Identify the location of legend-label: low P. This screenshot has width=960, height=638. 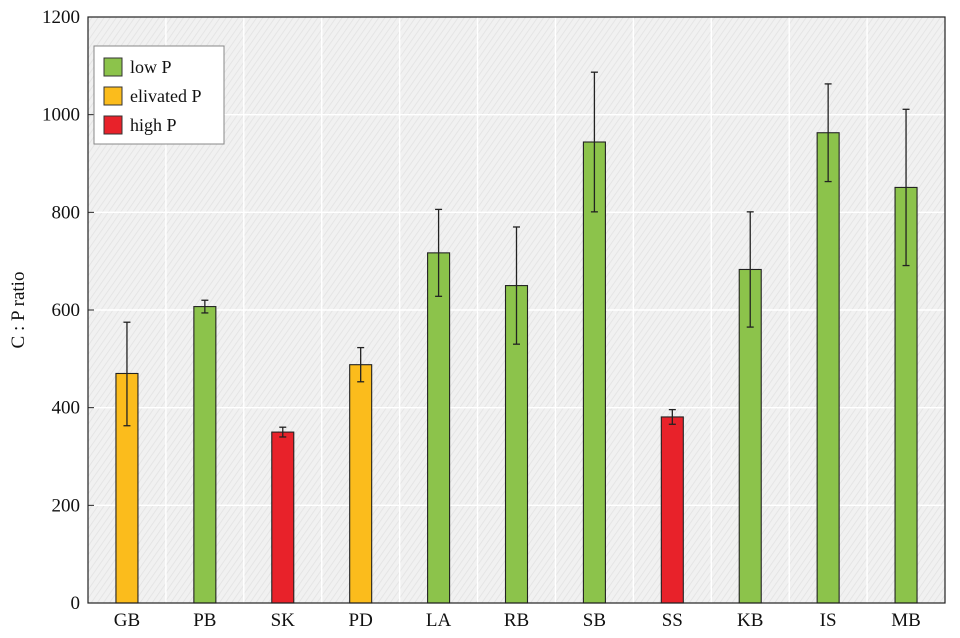
(151, 67).